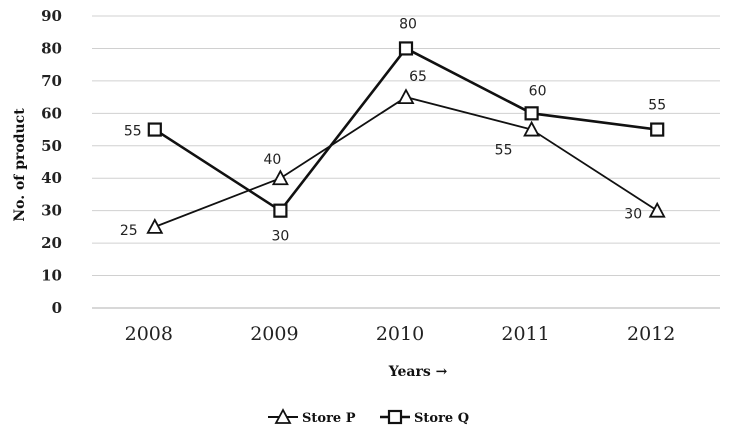 This screenshot has width=748, height=434. I want to click on y-tick-label: 30, so click(51, 211).